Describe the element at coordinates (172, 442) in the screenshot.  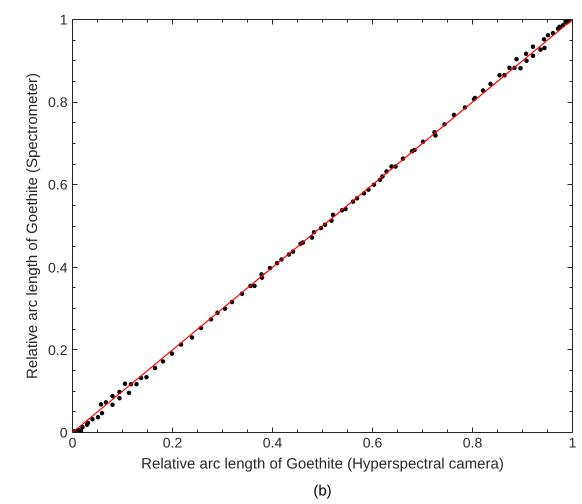
I see `x-tick-label: 0.2` at that location.